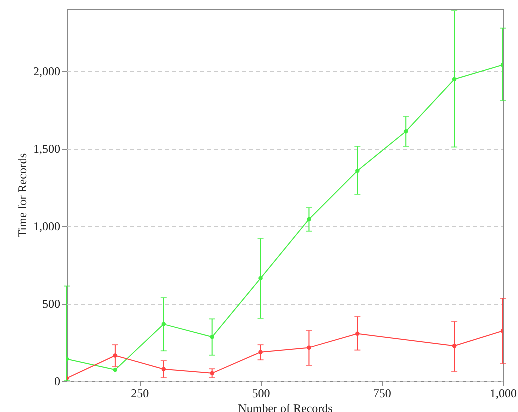  Describe the element at coordinates (503, 393) in the screenshot. I see `x-tick-label: 1,000` at that location.